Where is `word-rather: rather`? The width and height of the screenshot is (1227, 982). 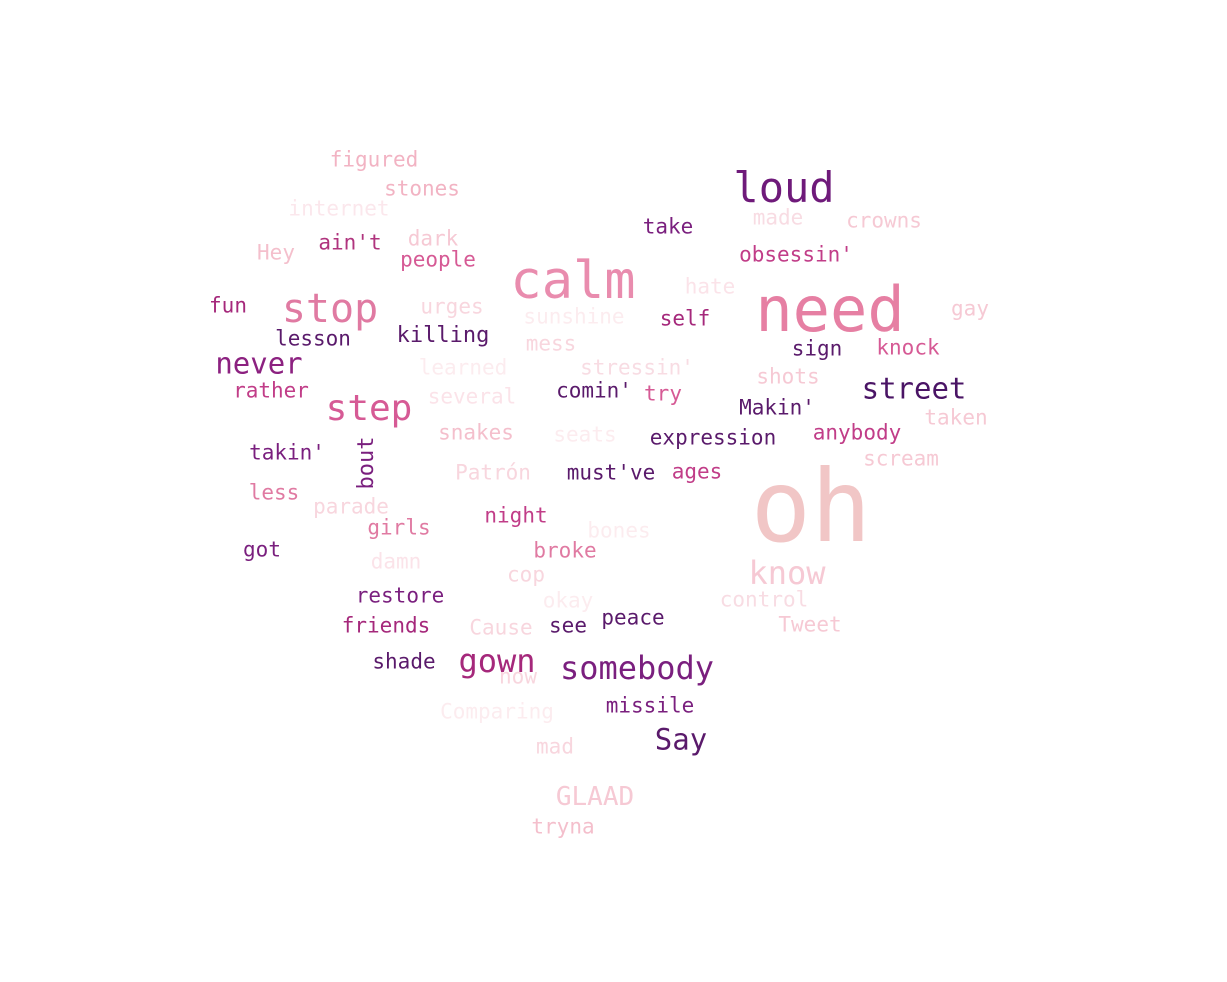 word-rather: rather is located at coordinates (271, 390).